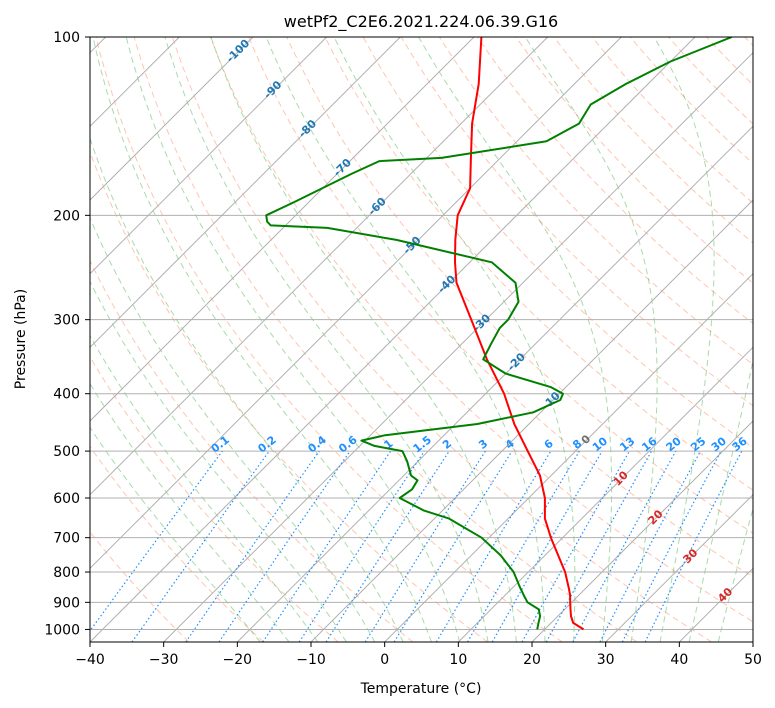 The image size is (775, 708). I want to click on y-tick-label: 300, so click(66, 321).